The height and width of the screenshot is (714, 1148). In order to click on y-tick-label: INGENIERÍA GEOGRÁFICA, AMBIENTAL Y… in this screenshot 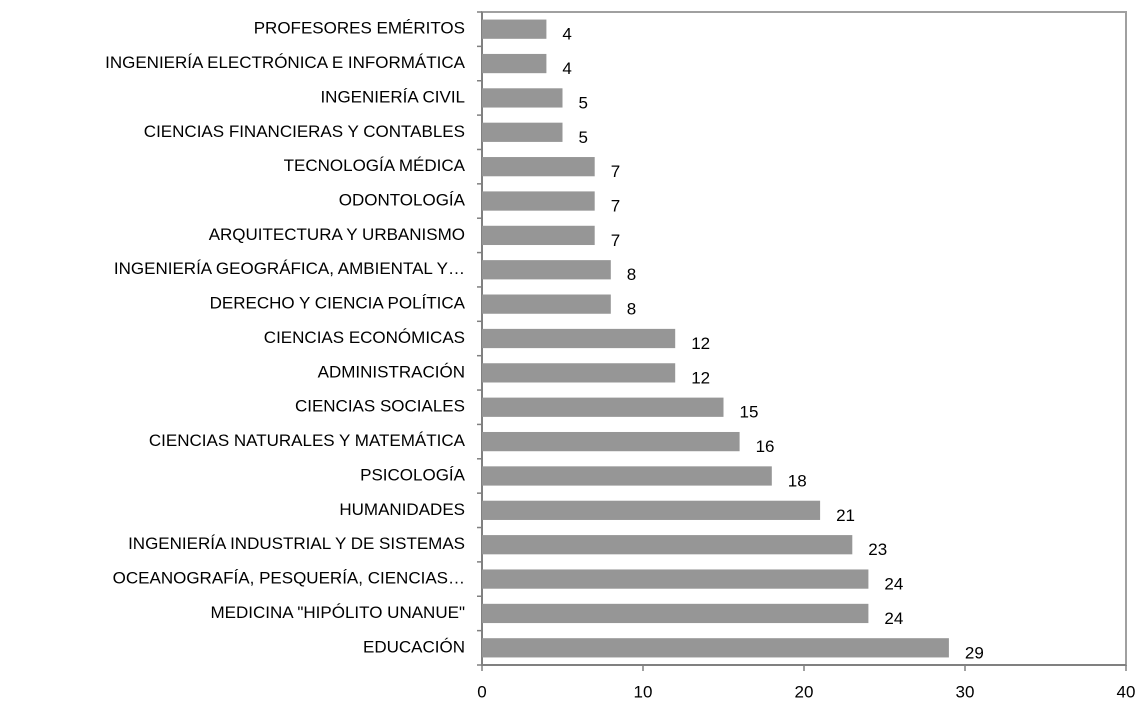, I will do `click(289, 268)`.